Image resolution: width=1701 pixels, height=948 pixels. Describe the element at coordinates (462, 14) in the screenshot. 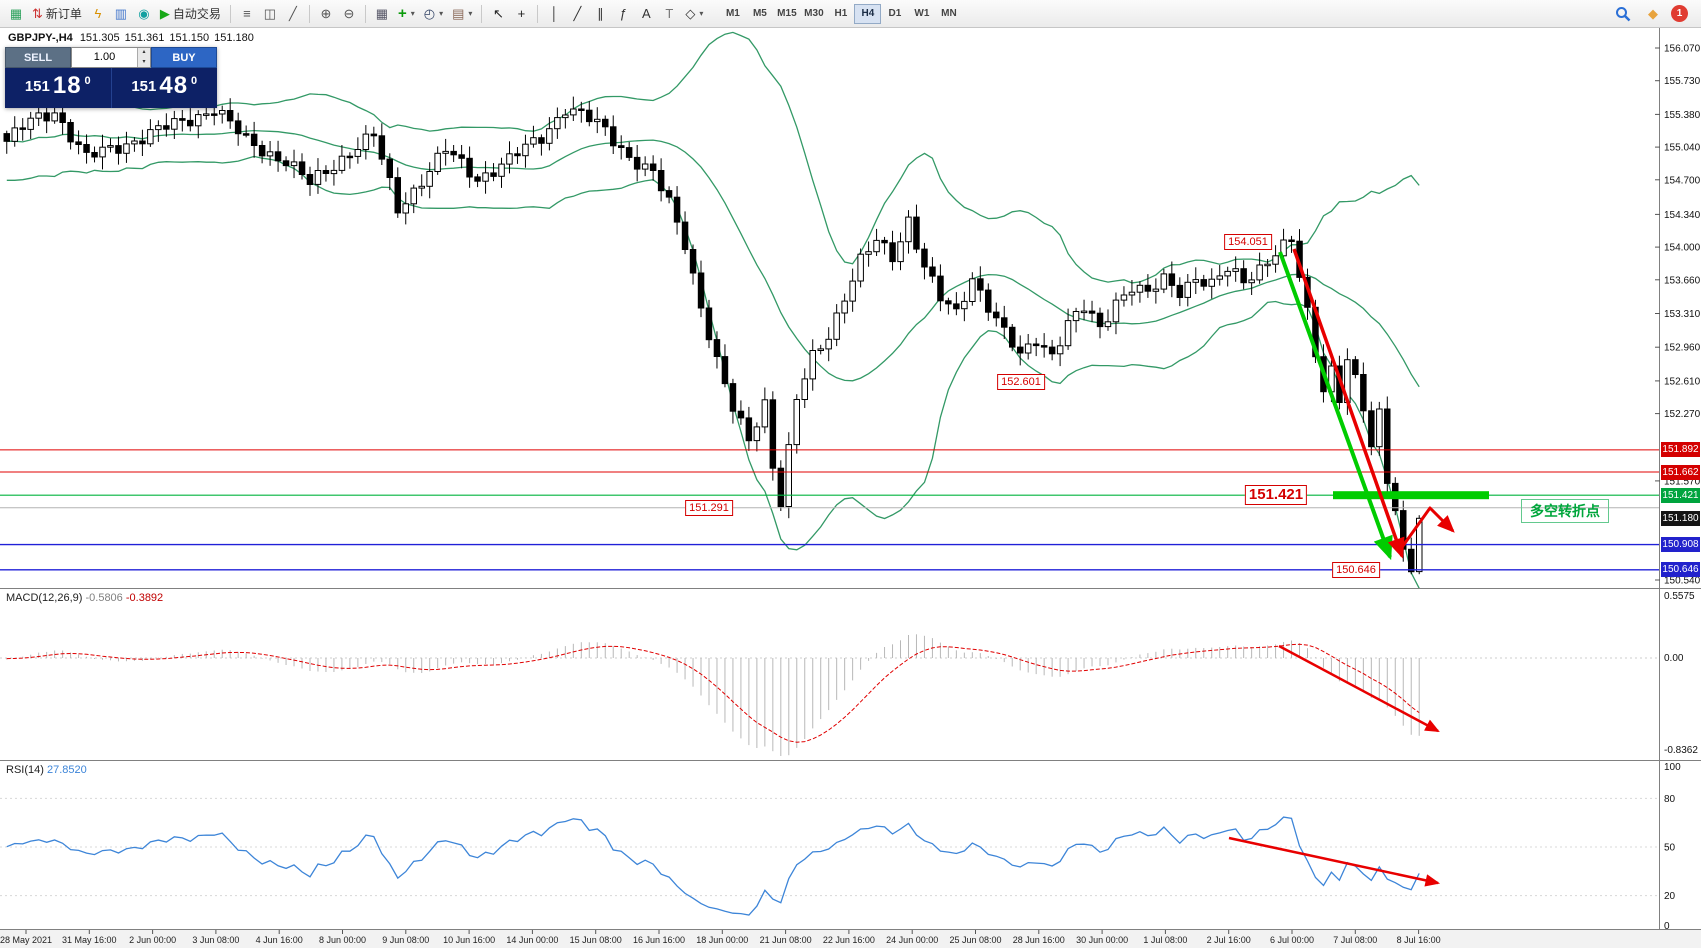

I see `templates-button: ▤ ▾` at that location.